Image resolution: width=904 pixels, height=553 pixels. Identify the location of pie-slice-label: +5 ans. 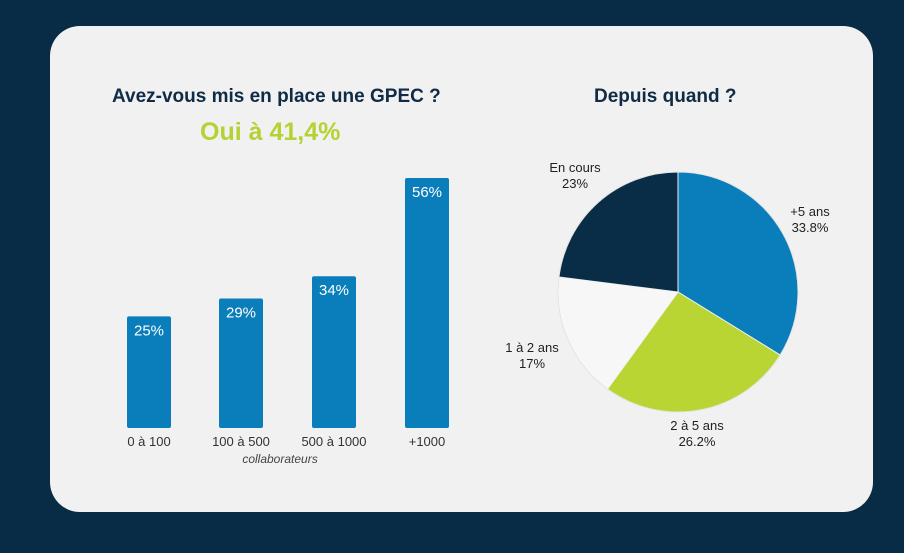
(810, 211).